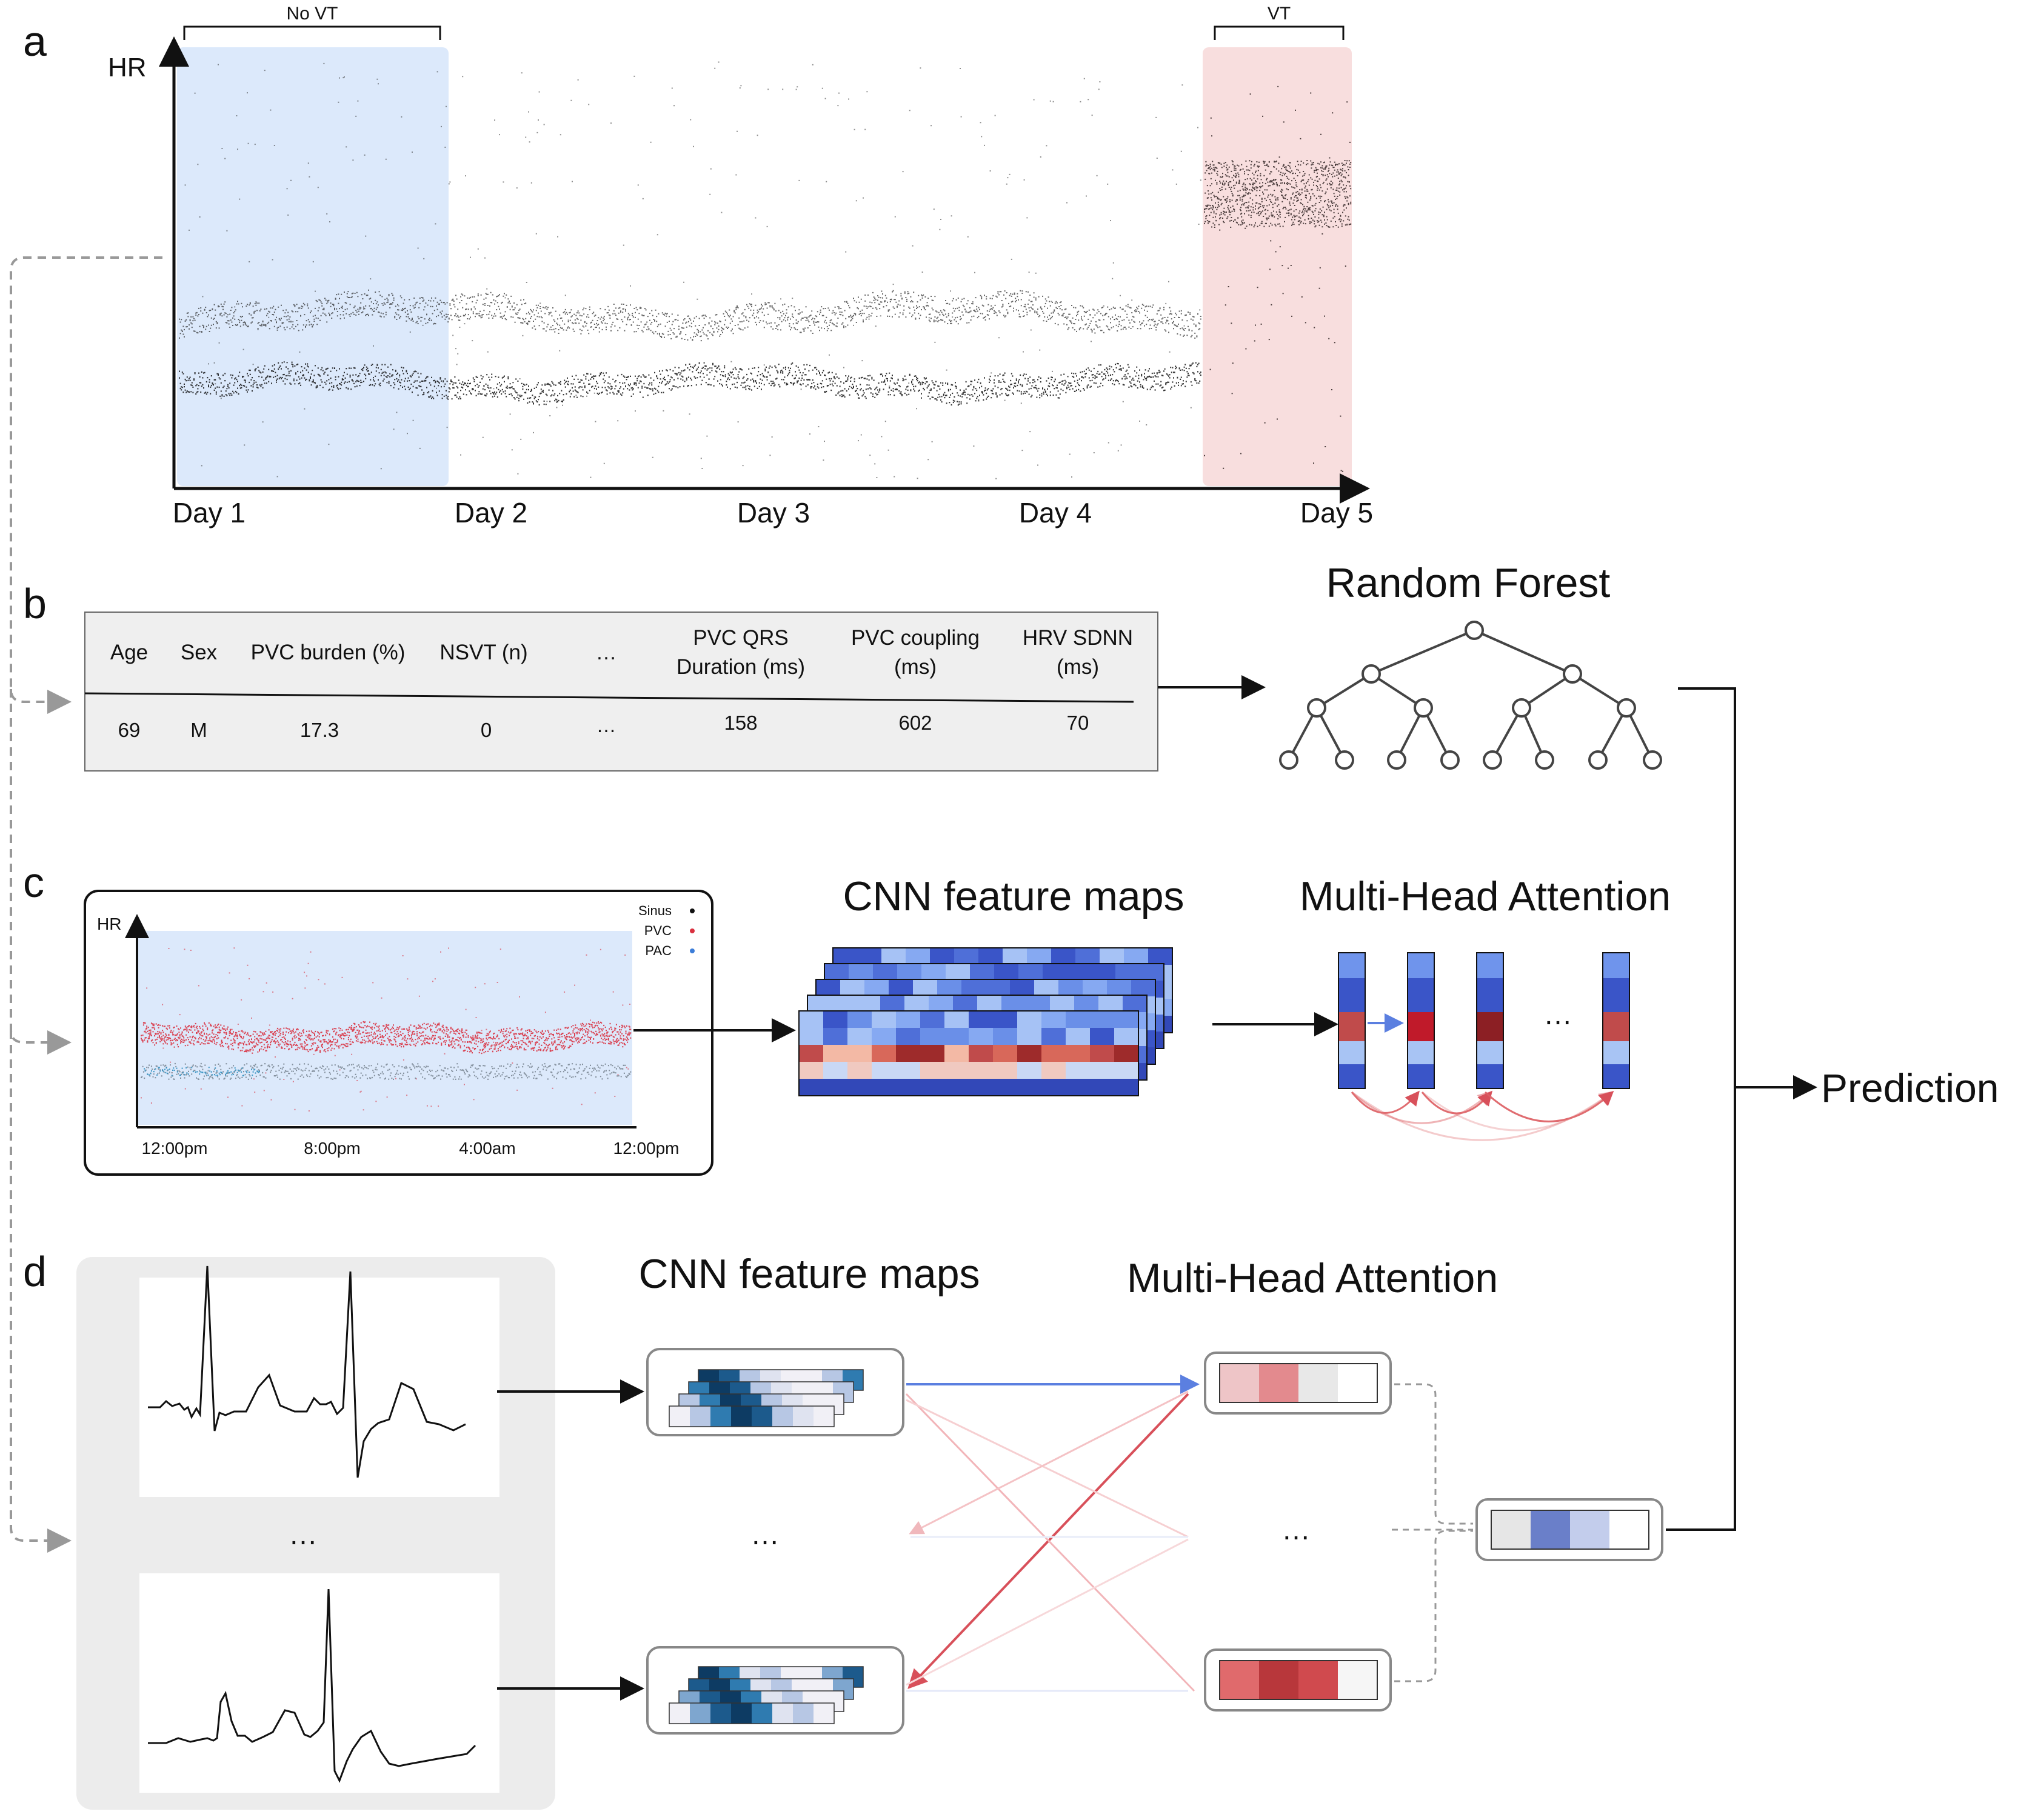 Image resolution: width=2018 pixels, height=1820 pixels. Describe the element at coordinates (1468, 583) in the screenshot. I see `random-forest-title: Random Forest` at that location.